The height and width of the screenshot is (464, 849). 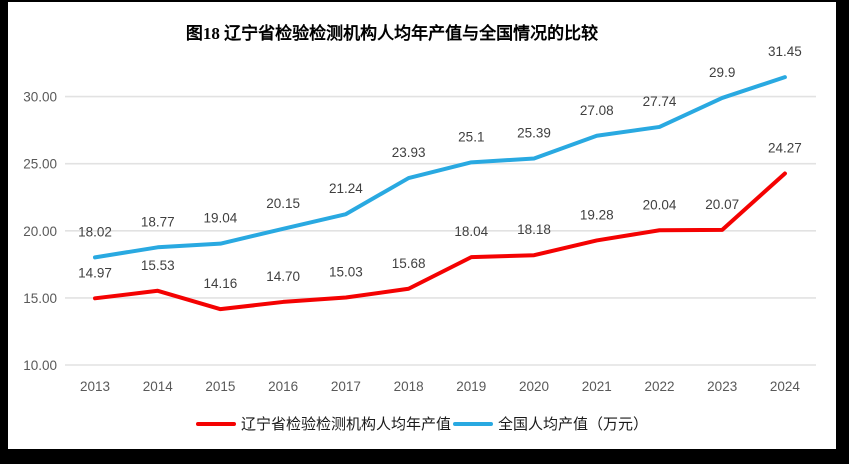 What do you see at coordinates (573, 425) in the screenshot?
I see `legend-label-national: 全国人均产值（万元）` at bounding box center [573, 425].